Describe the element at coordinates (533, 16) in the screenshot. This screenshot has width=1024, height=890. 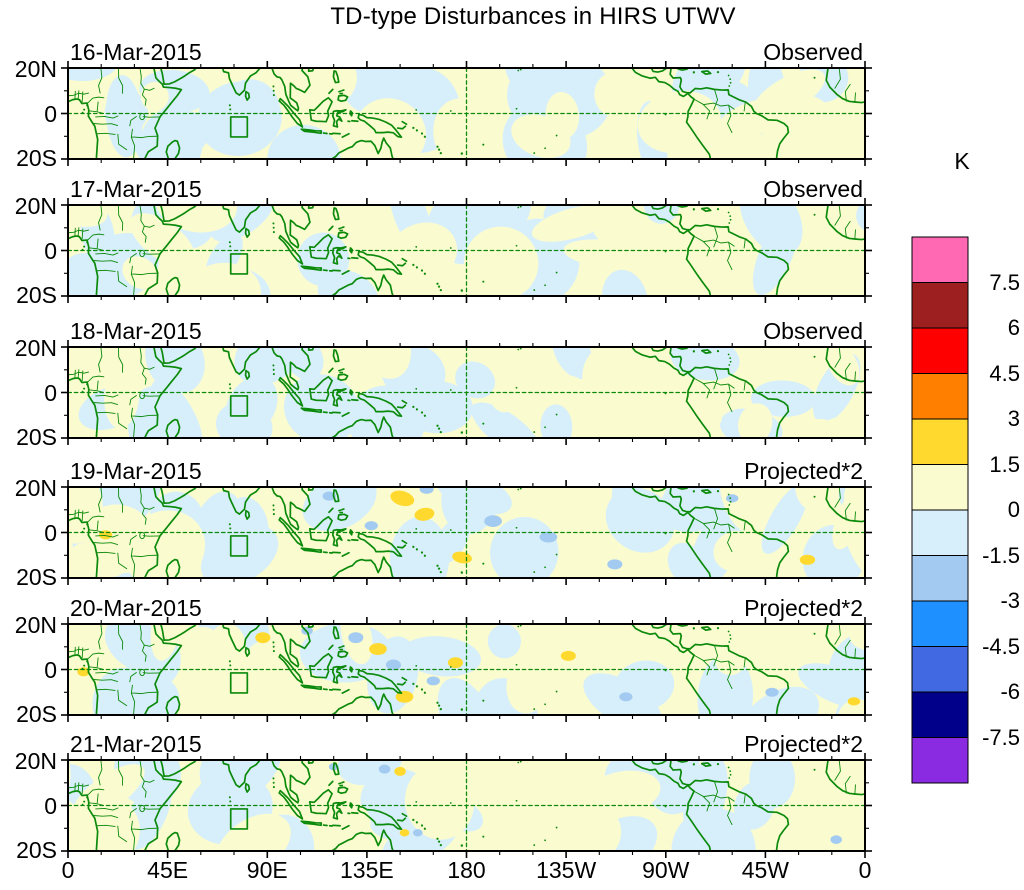
I see `figure-title: TD-type Disturbances in HIRS UTWV` at that location.